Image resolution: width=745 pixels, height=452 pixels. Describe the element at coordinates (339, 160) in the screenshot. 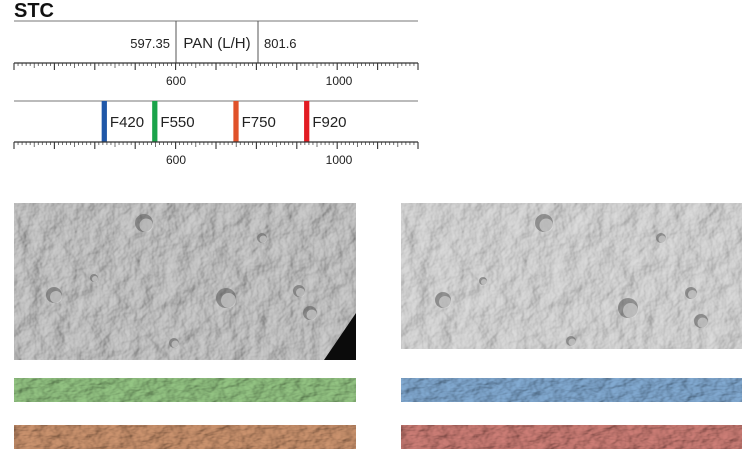

I see `lower-tick-label-1000: 1000` at that location.